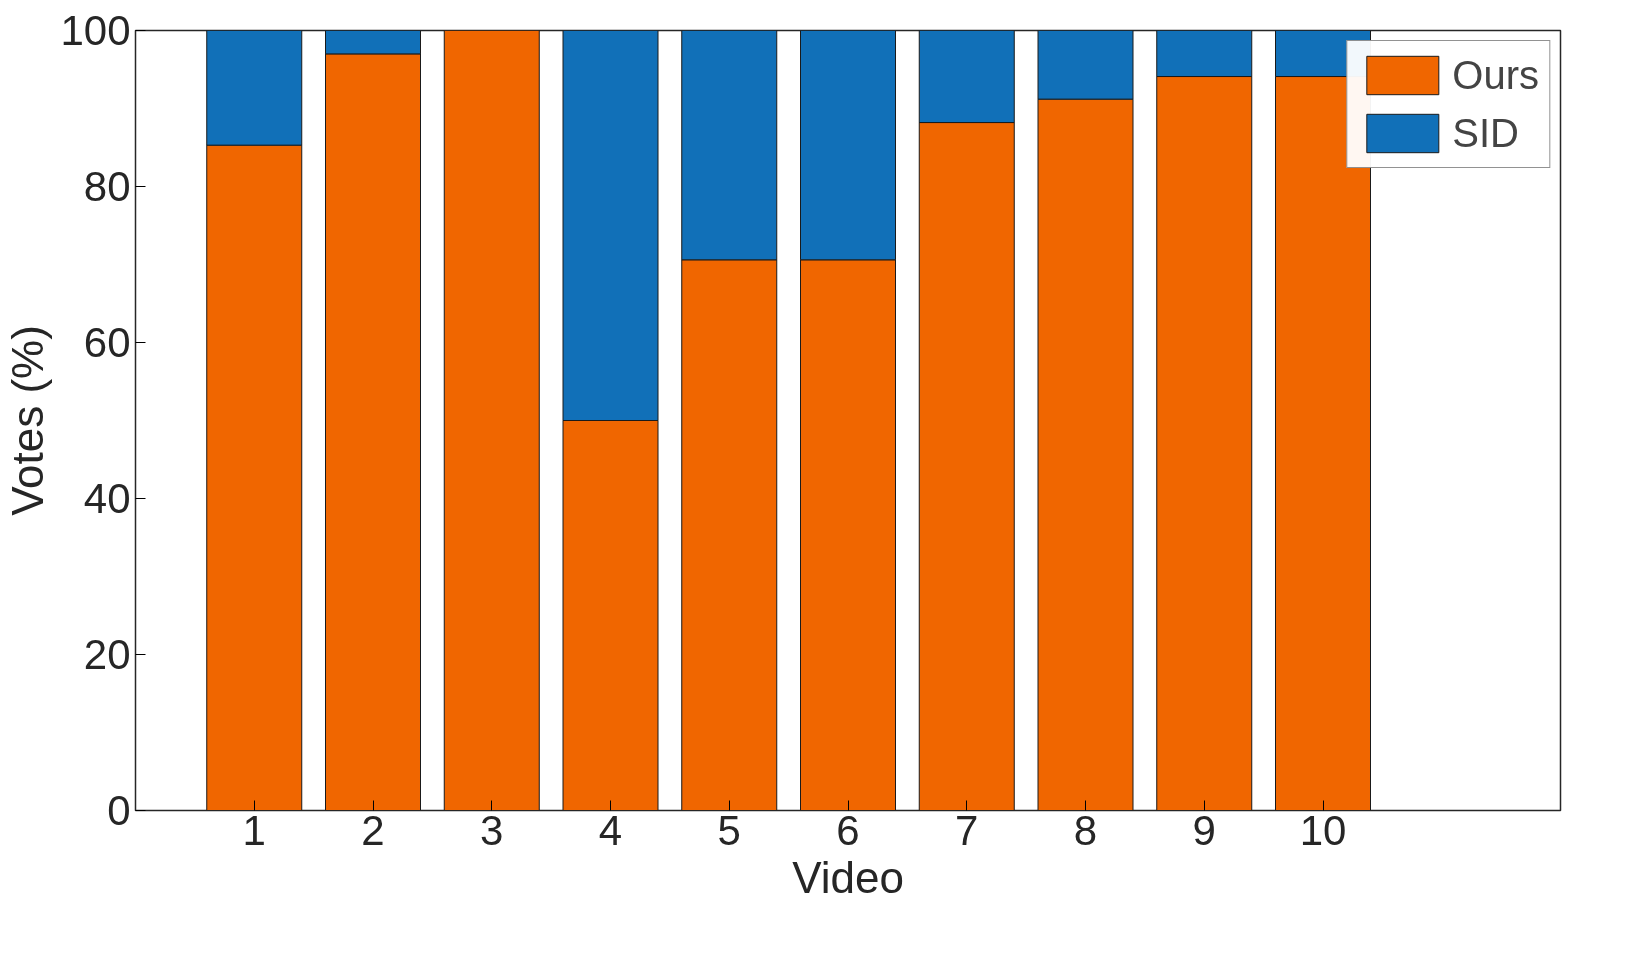 The image size is (1632, 960). Describe the element at coordinates (119, 810) in the screenshot. I see `y-tick-label: 0` at that location.